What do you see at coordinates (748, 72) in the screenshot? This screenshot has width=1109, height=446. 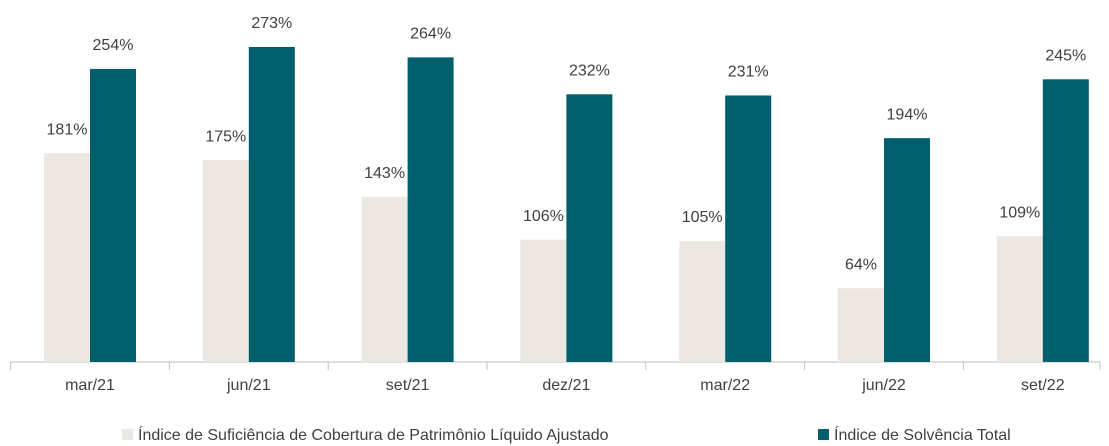 I see `data-label: 231%` at bounding box center [748, 72].